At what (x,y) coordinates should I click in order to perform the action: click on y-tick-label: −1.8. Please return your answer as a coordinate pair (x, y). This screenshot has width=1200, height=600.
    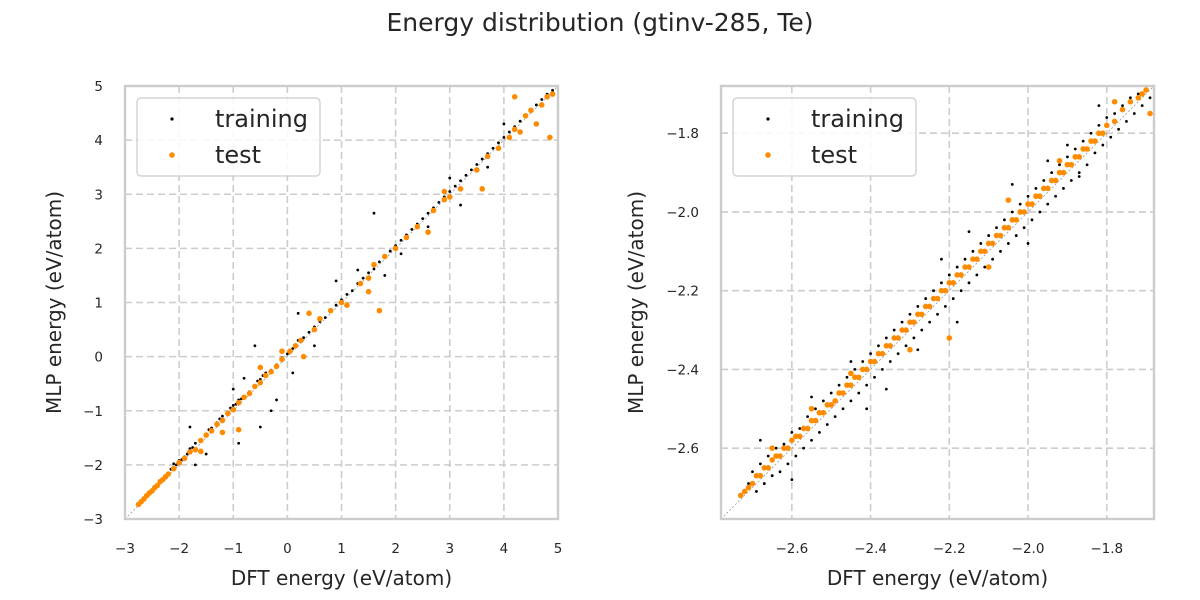
    Looking at the image, I should click on (682, 134).